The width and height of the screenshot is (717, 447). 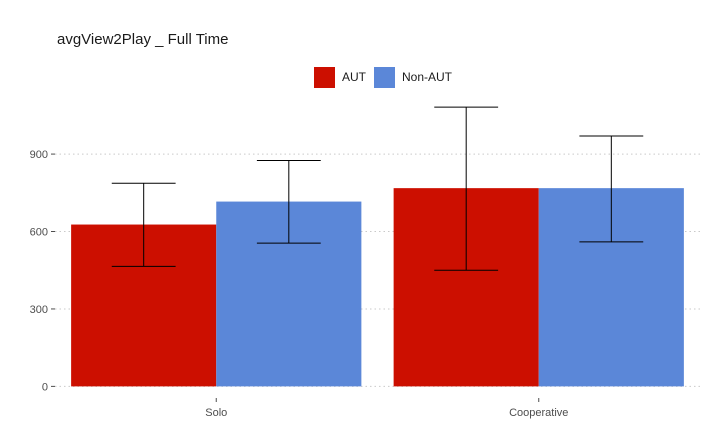 What do you see at coordinates (324, 77) in the screenshot?
I see `legend-key-aut` at bounding box center [324, 77].